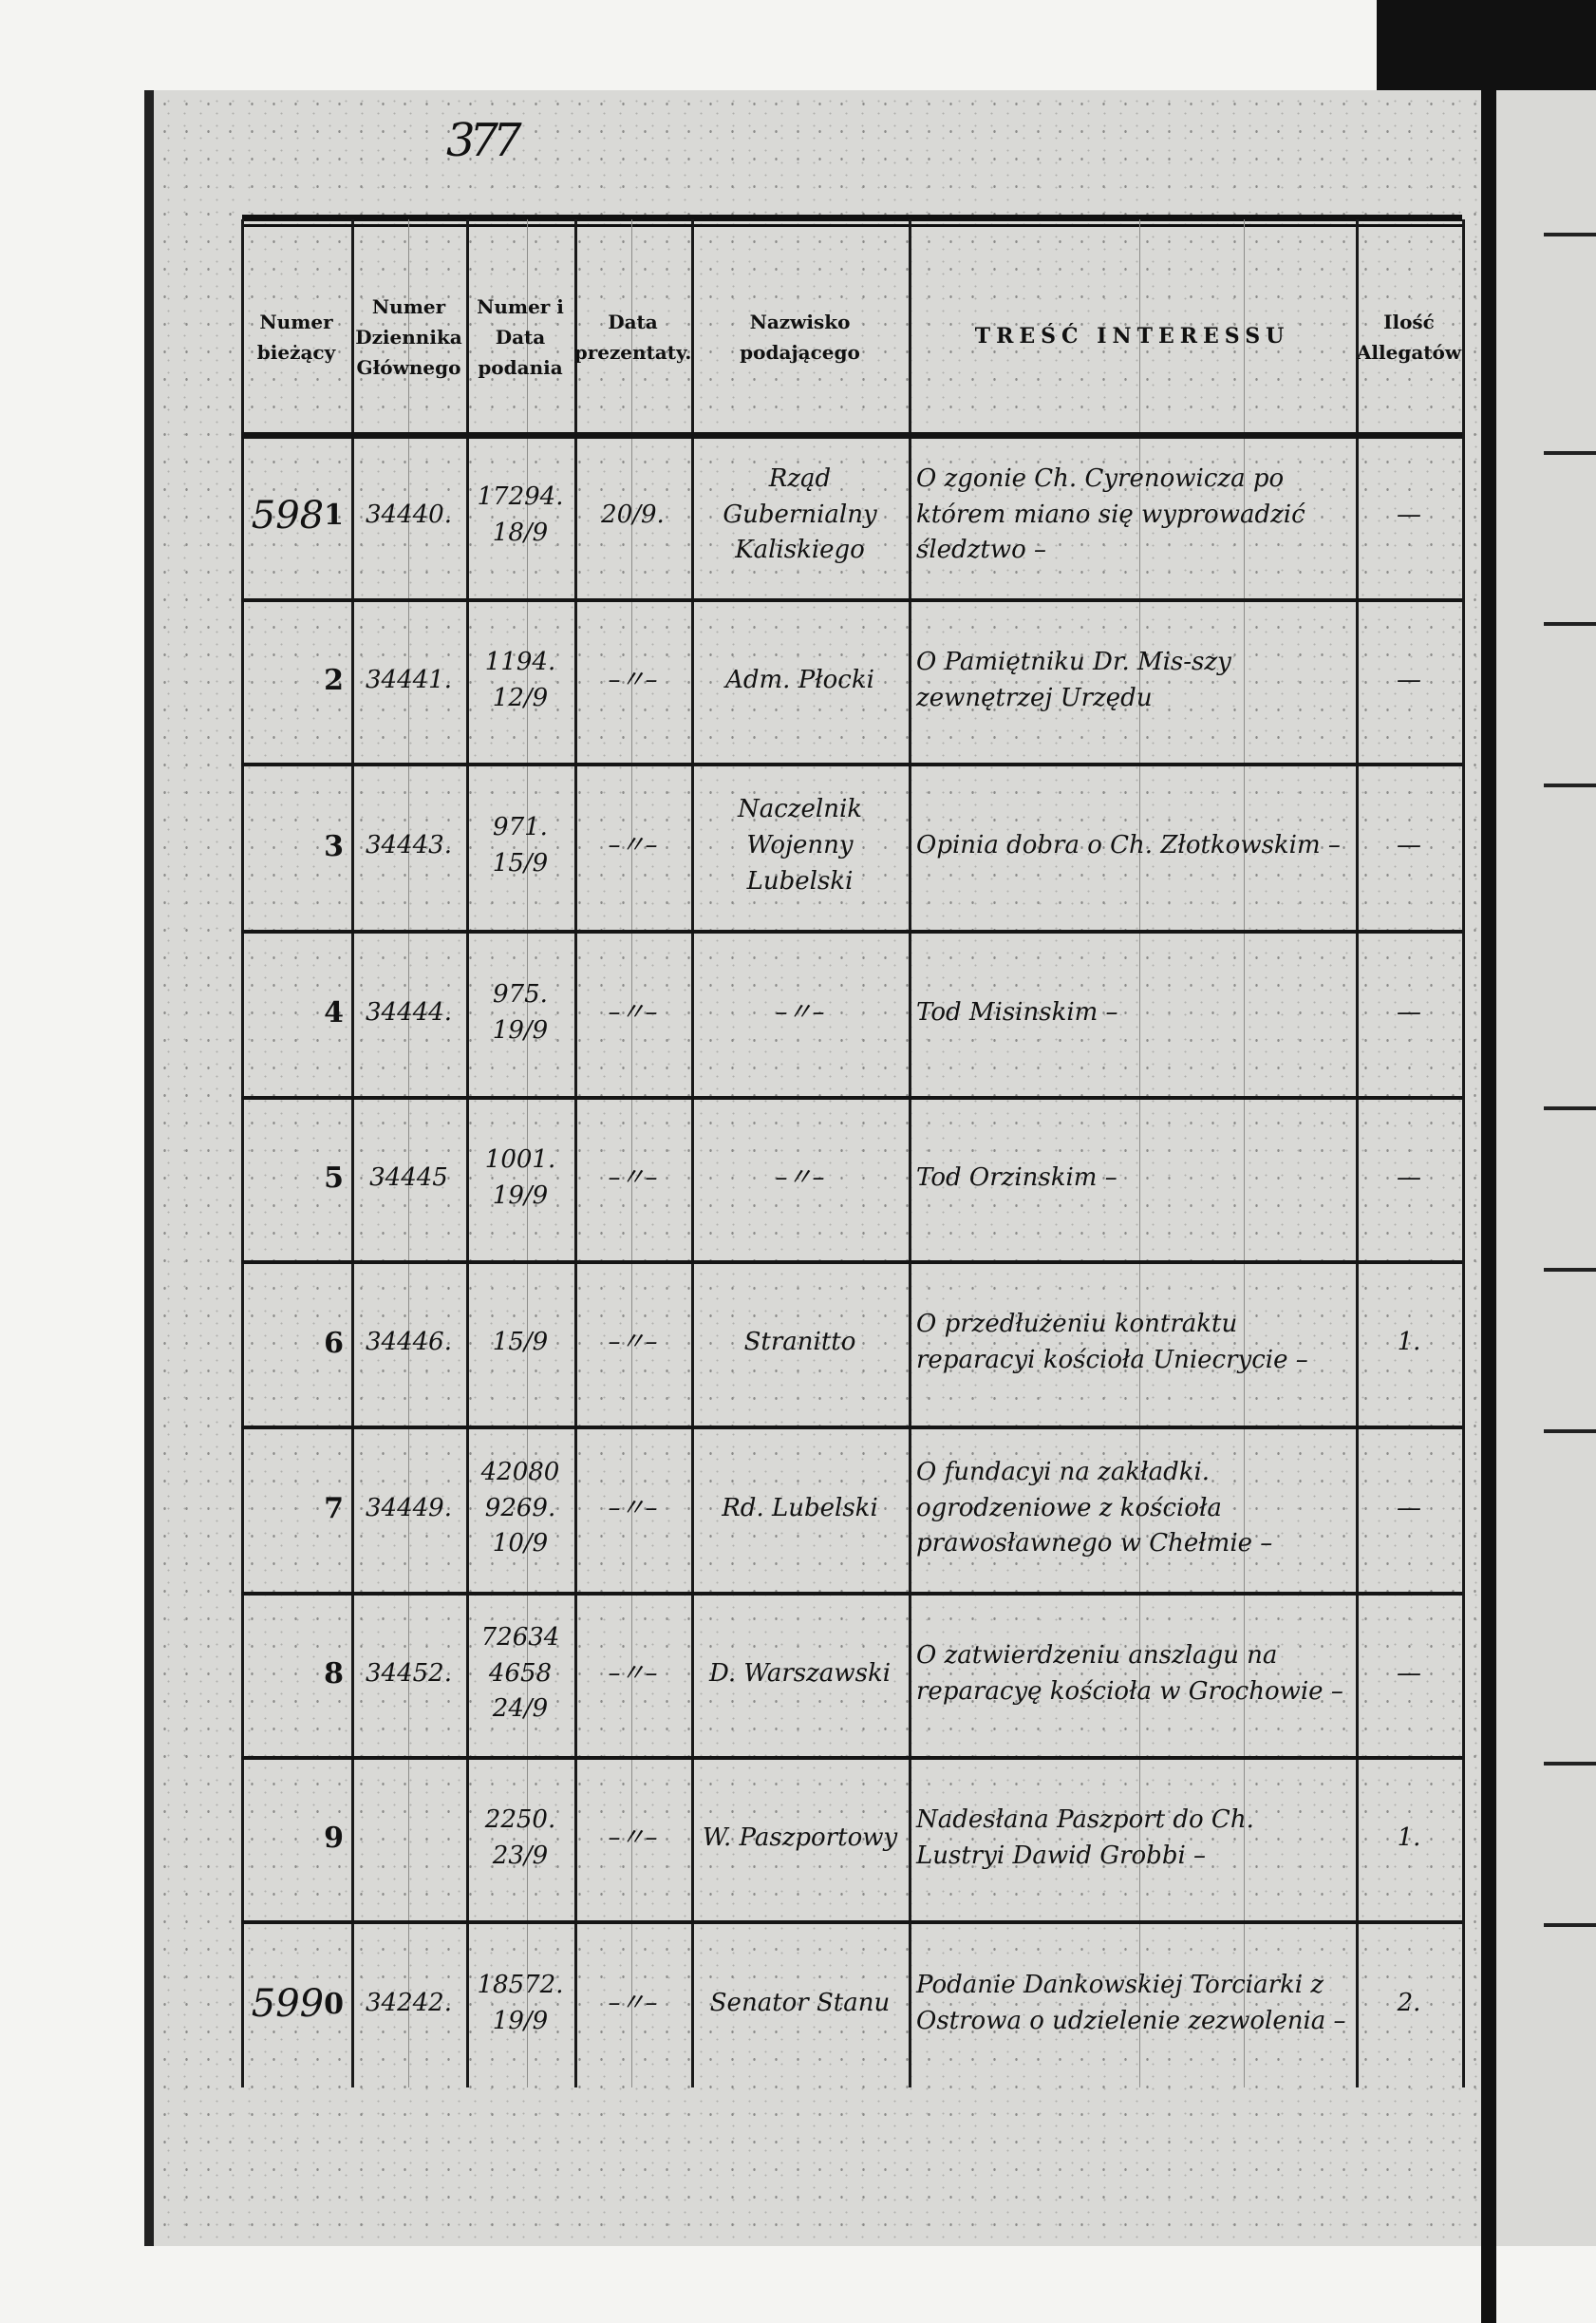  I want to click on numer-data-text: 18572. 19/9, so click(520, 2003).